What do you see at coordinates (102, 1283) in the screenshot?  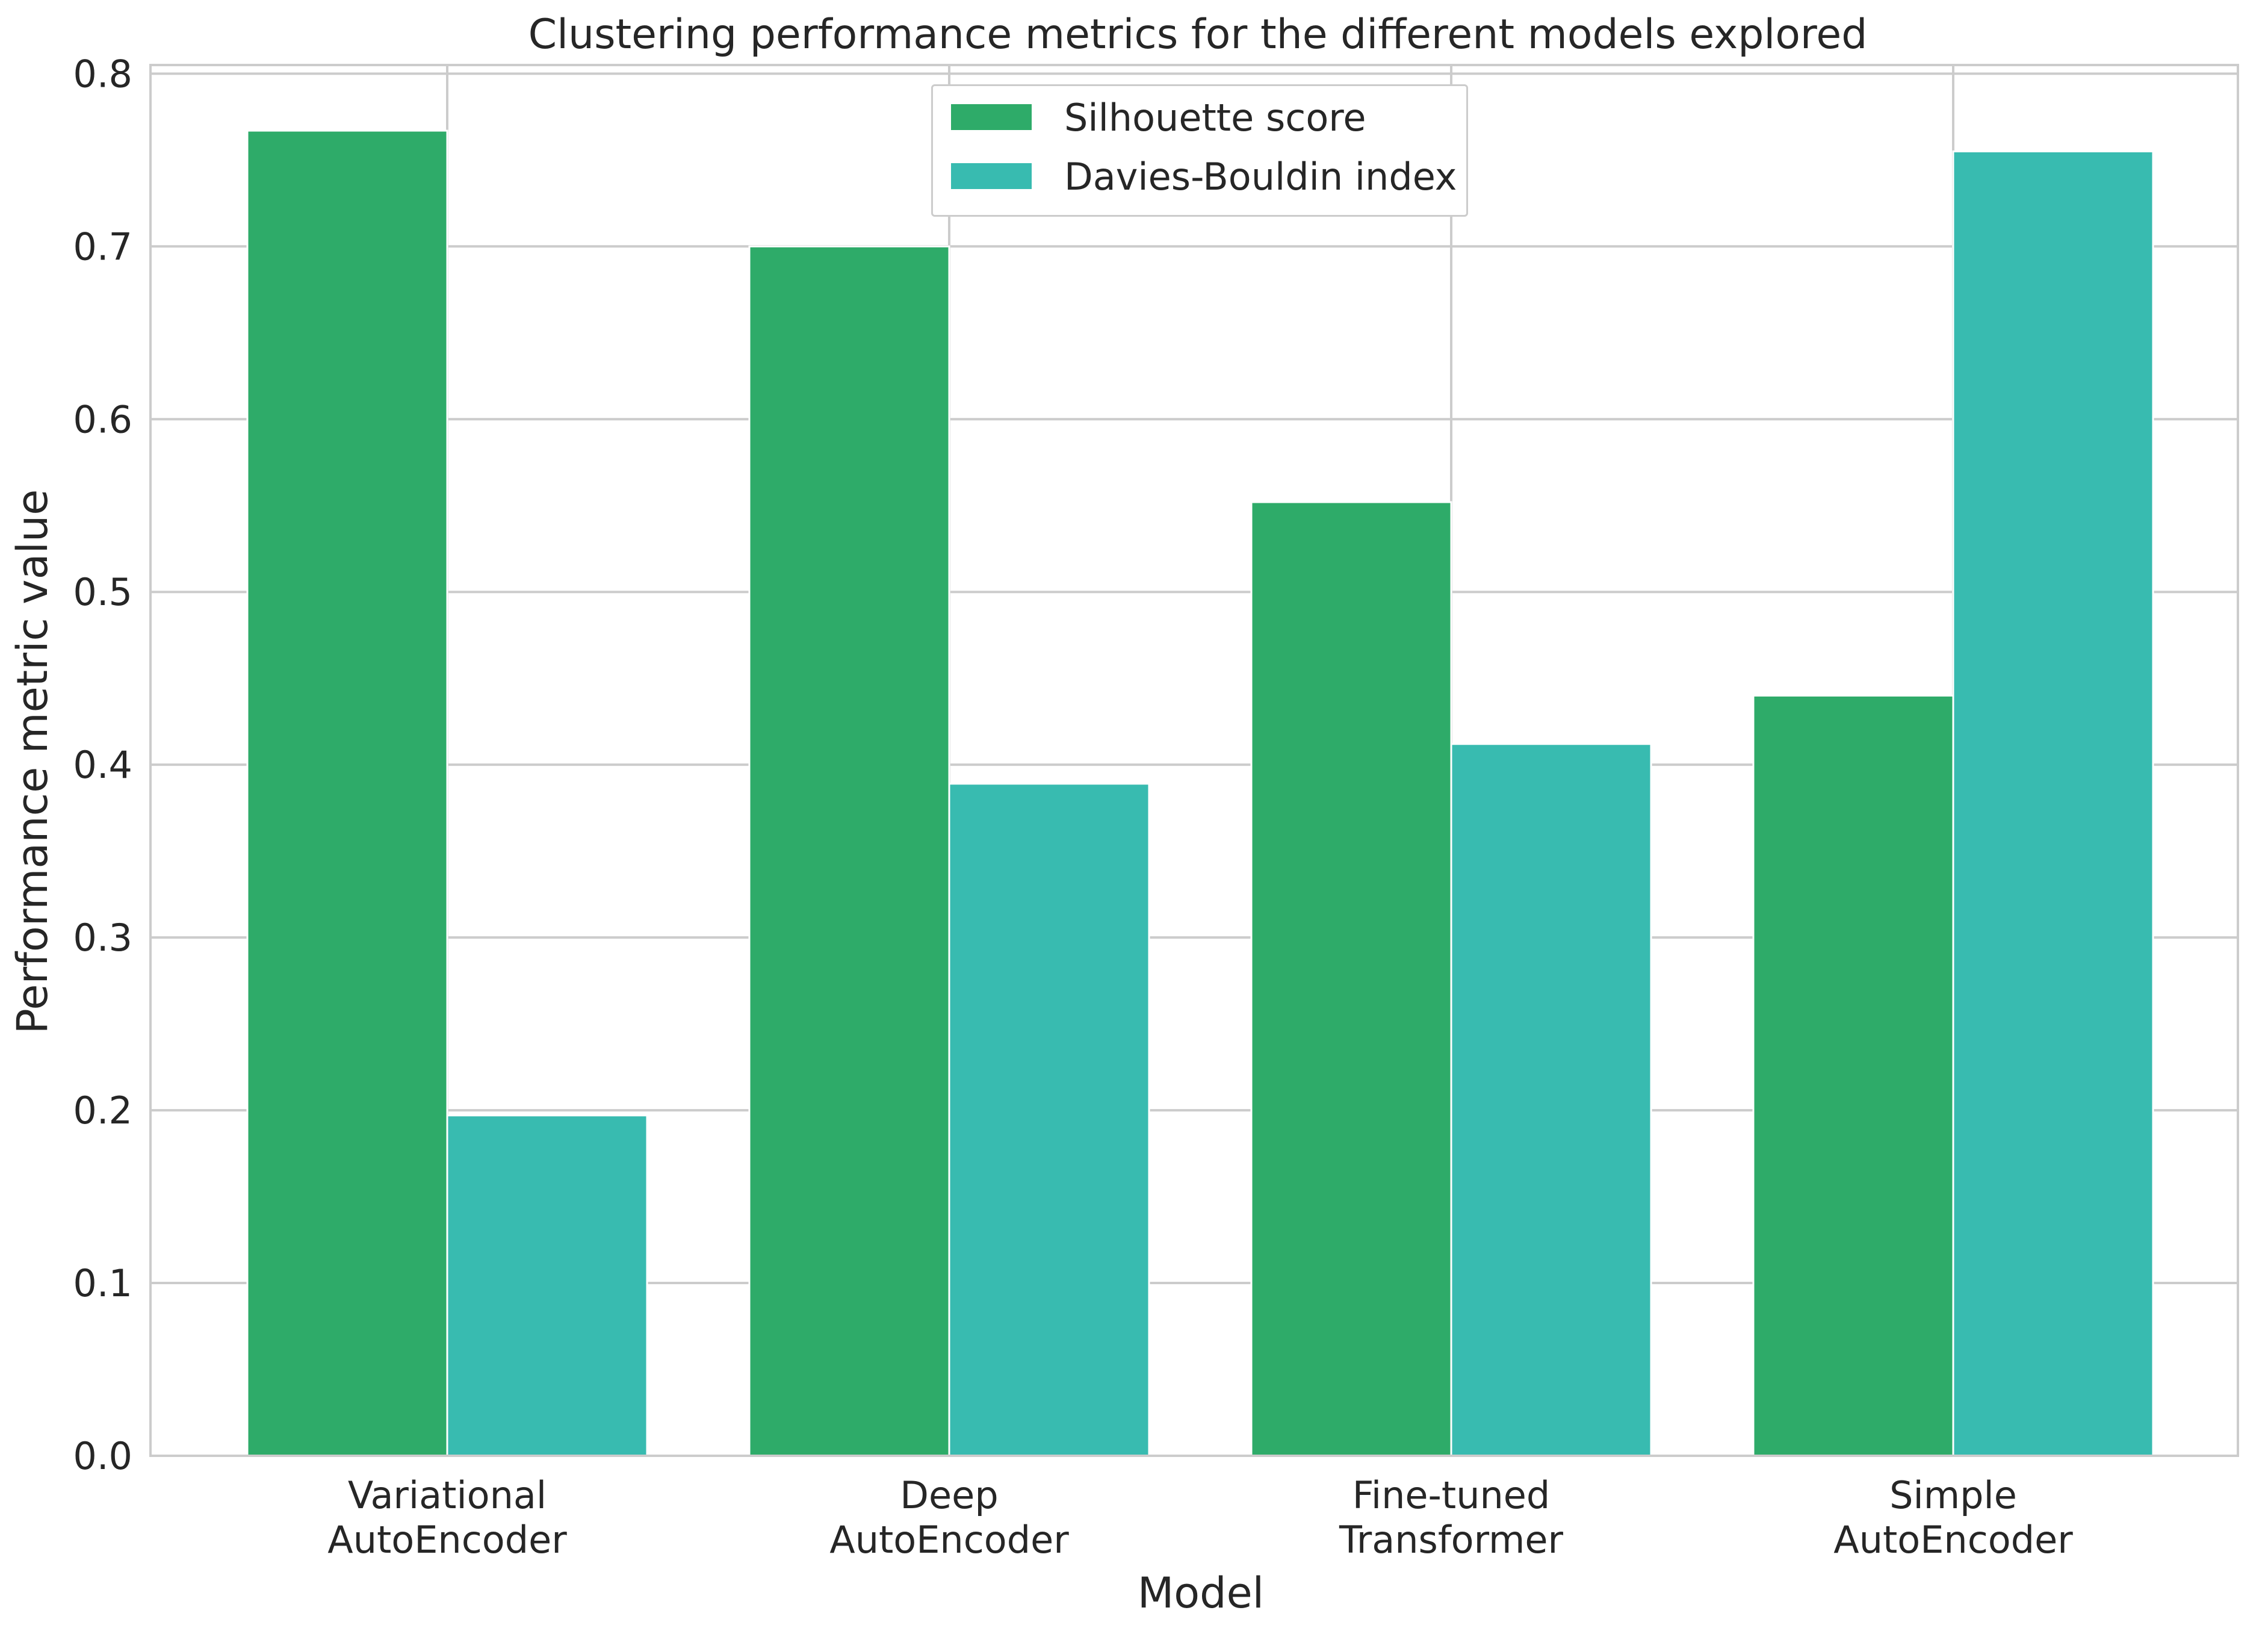 I see `y-tick-label: 0.1` at bounding box center [102, 1283].